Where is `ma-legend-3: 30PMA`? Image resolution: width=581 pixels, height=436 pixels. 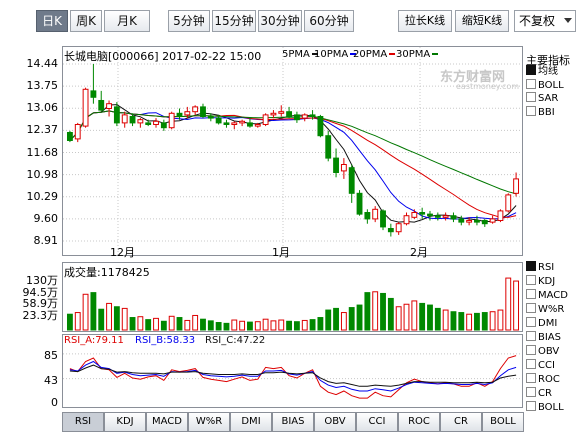 ma-legend-3: 30PMA is located at coordinates (417, 54).